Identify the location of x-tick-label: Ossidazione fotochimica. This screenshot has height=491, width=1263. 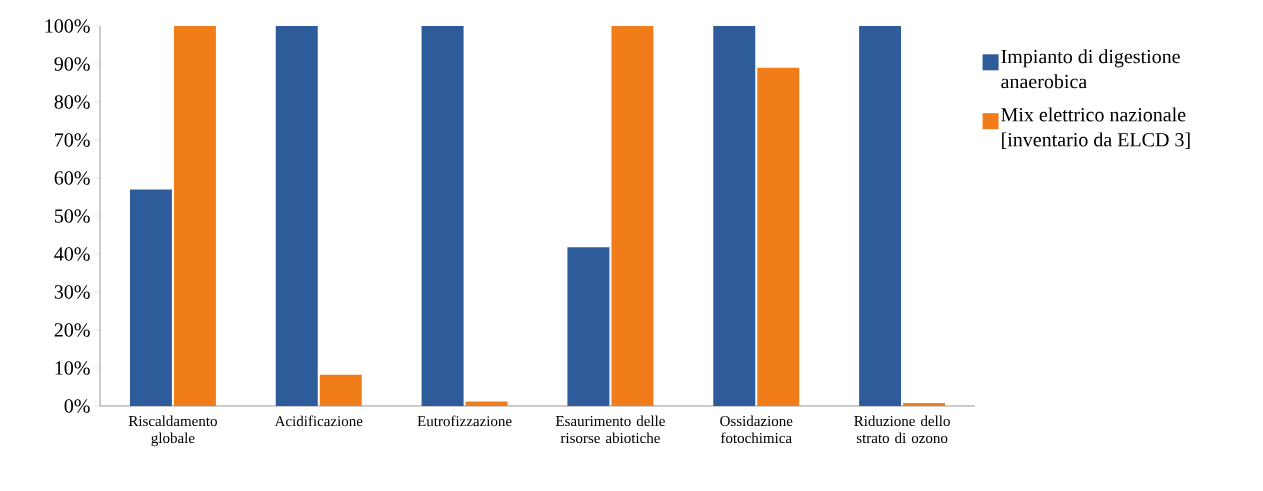
(756, 429).